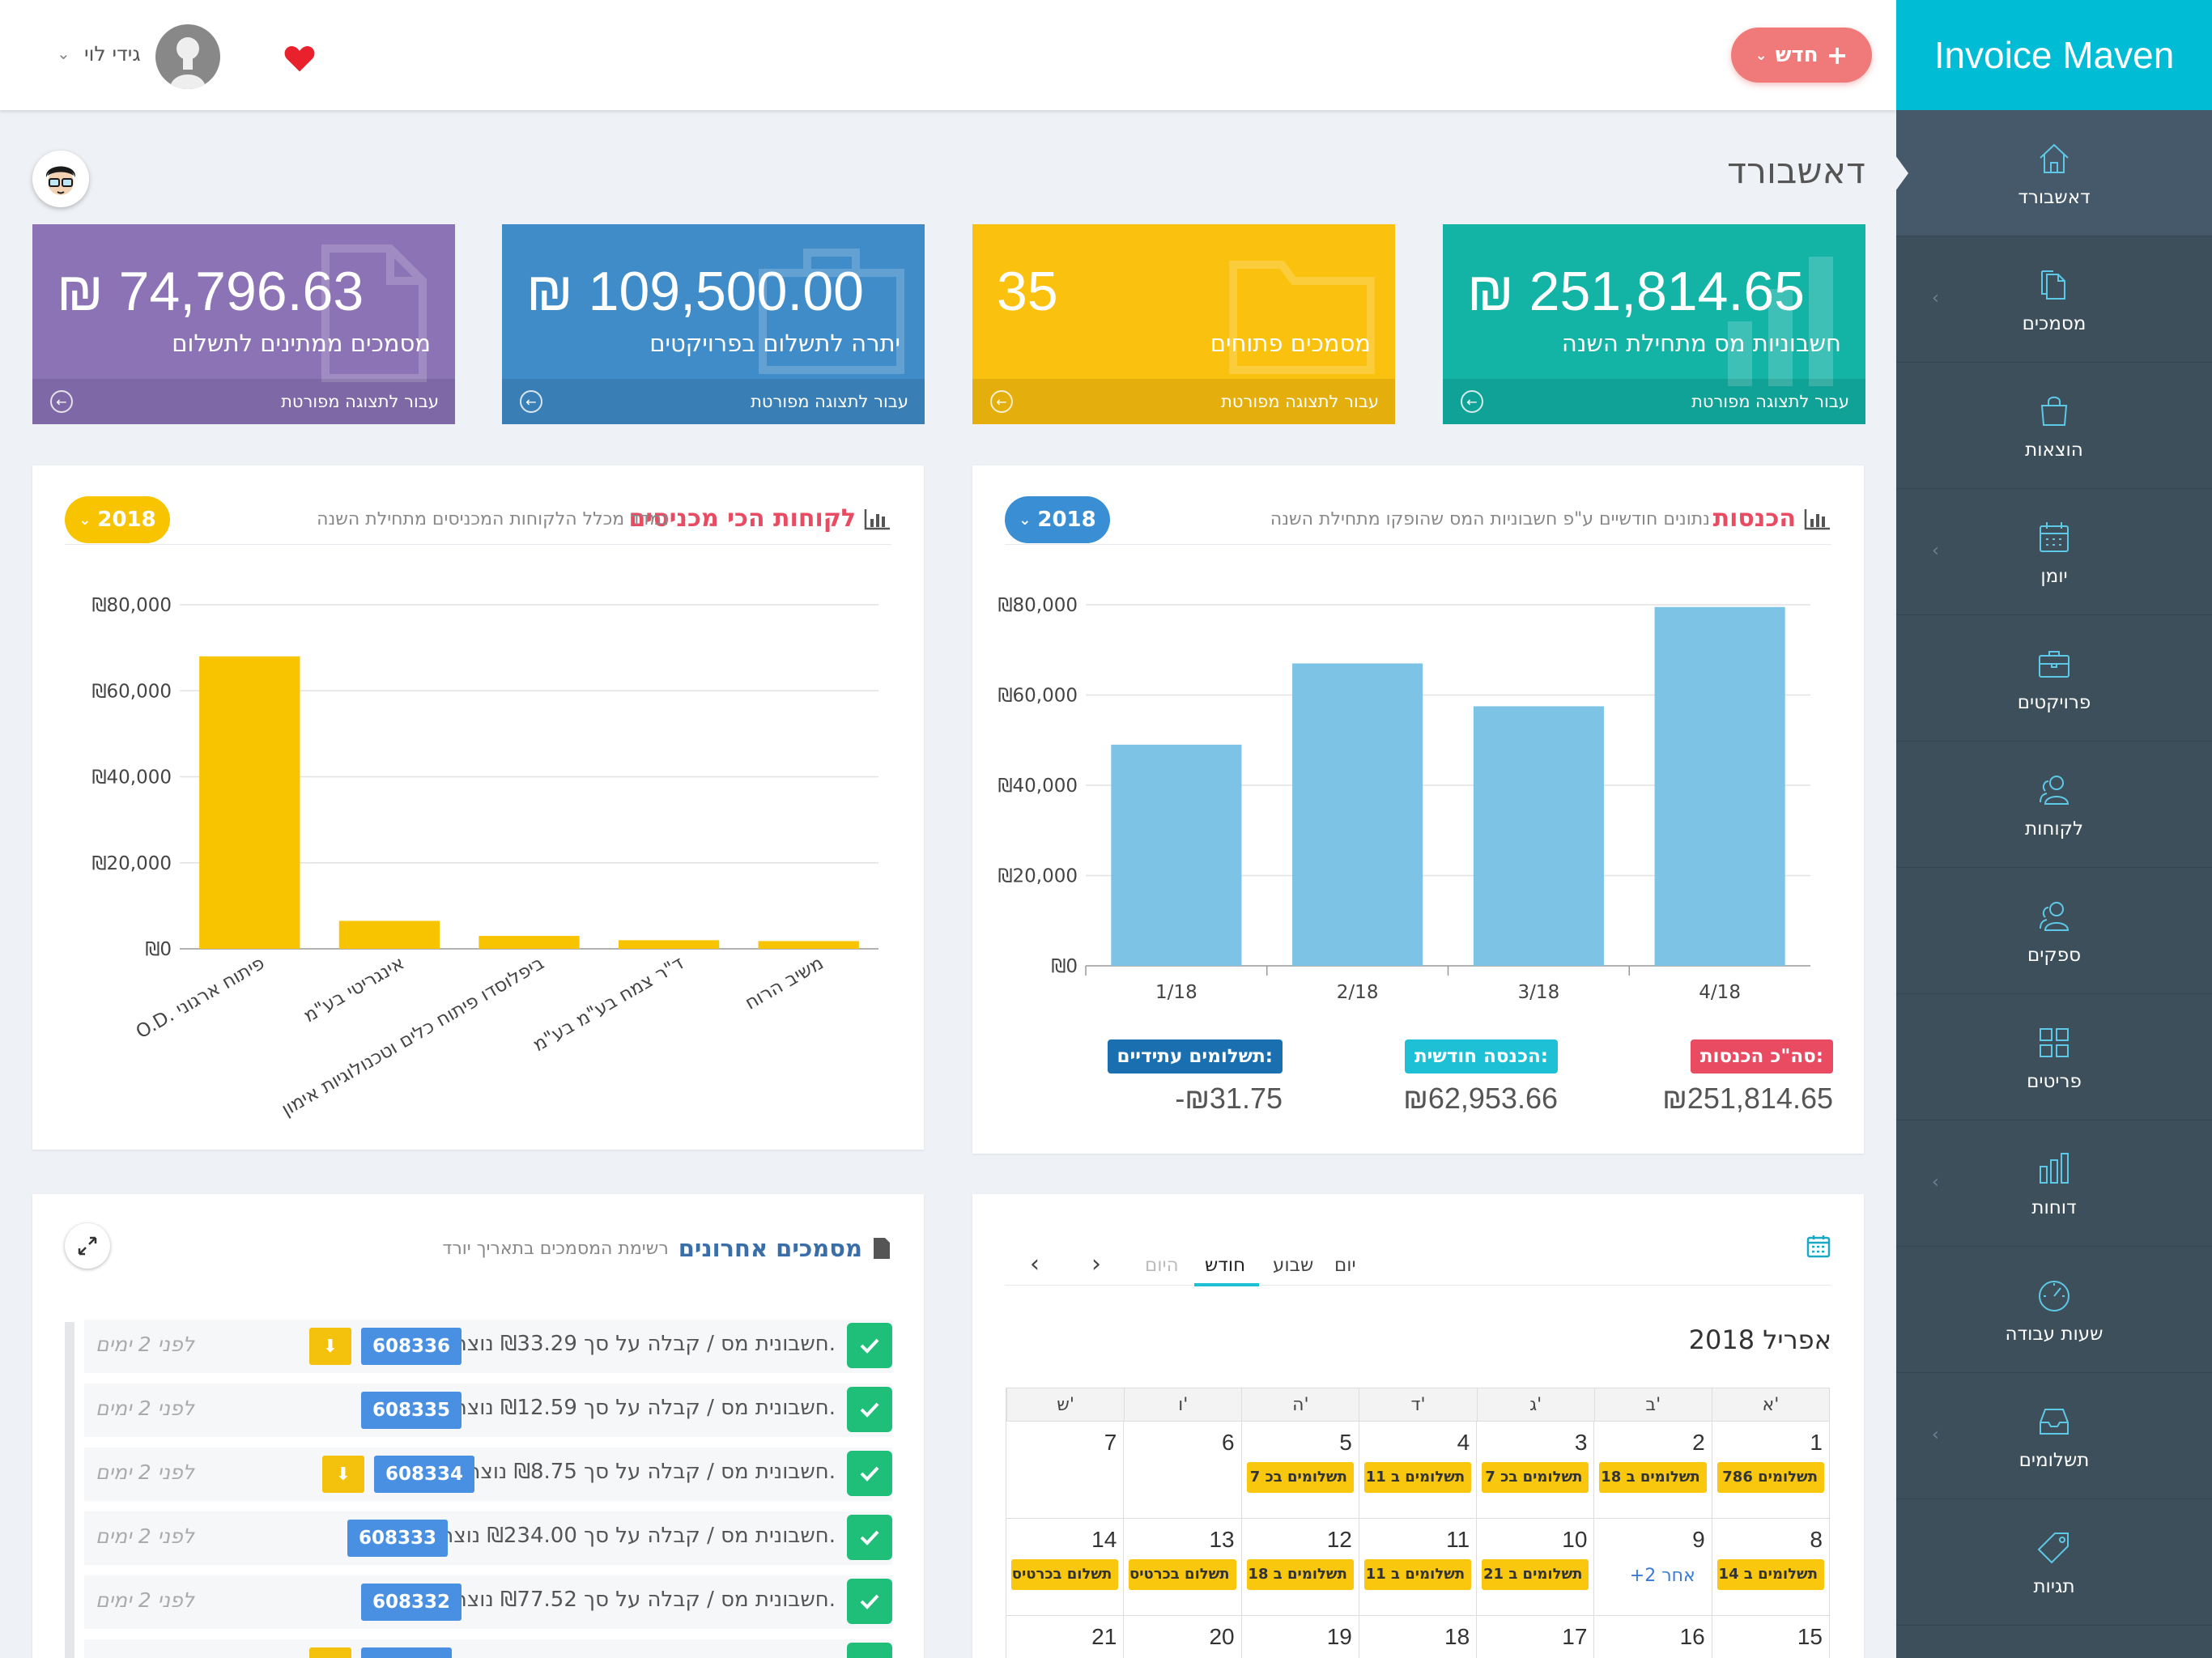 The height and width of the screenshot is (1658, 2212). I want to click on calendar-day: 12 18 תשלומים ב, so click(1301, 1567).